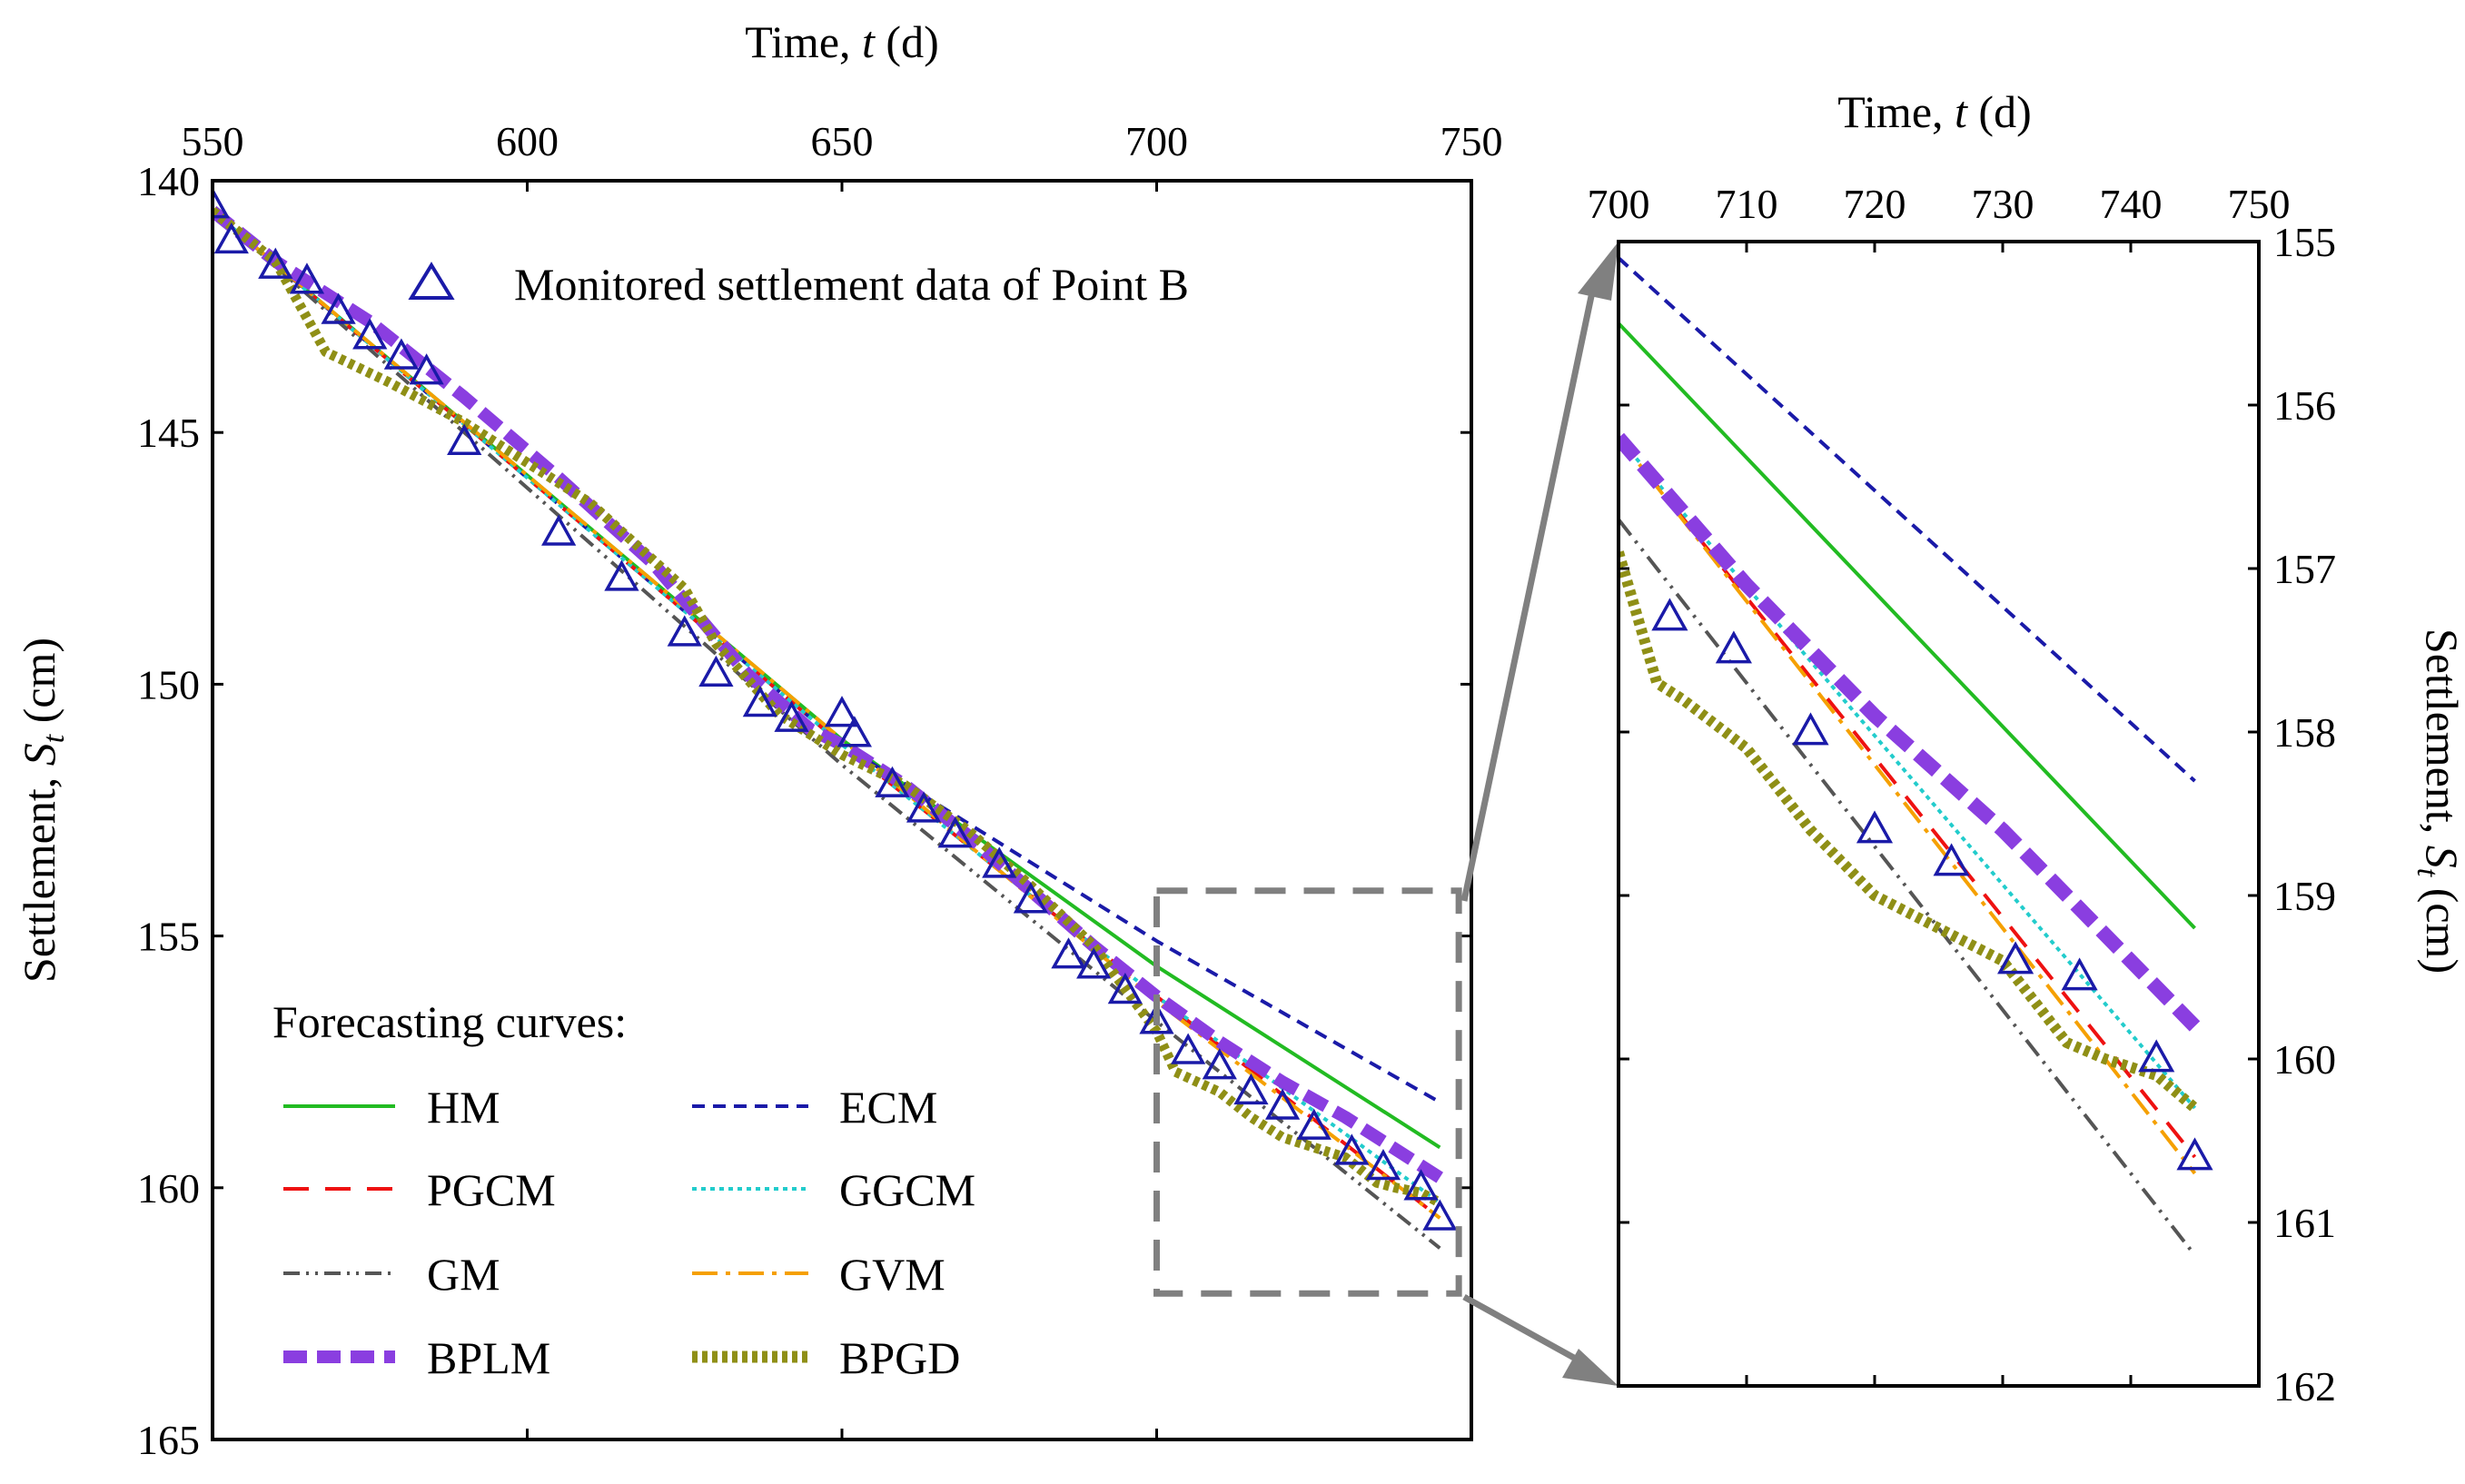 This screenshot has width=2465, height=1484. I want to click on inset-series-gvm, so click(1908, 805).